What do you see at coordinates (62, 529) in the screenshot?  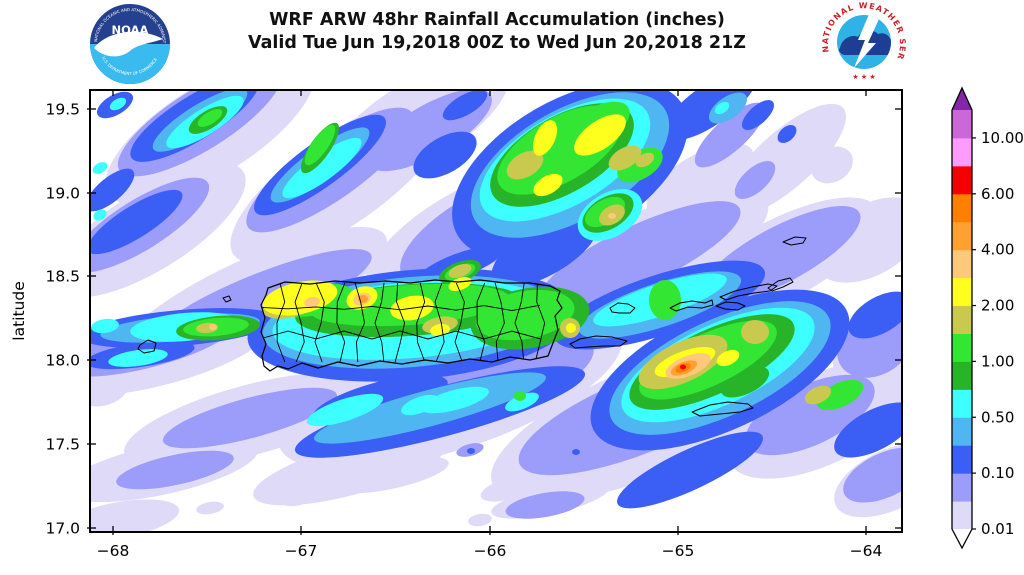 I see `y-tick-label: 17.0` at bounding box center [62, 529].